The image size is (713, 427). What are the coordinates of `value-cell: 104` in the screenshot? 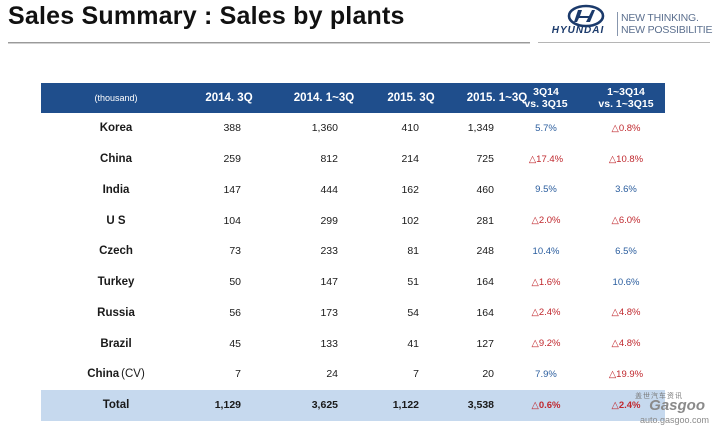 It's located at (232, 220).